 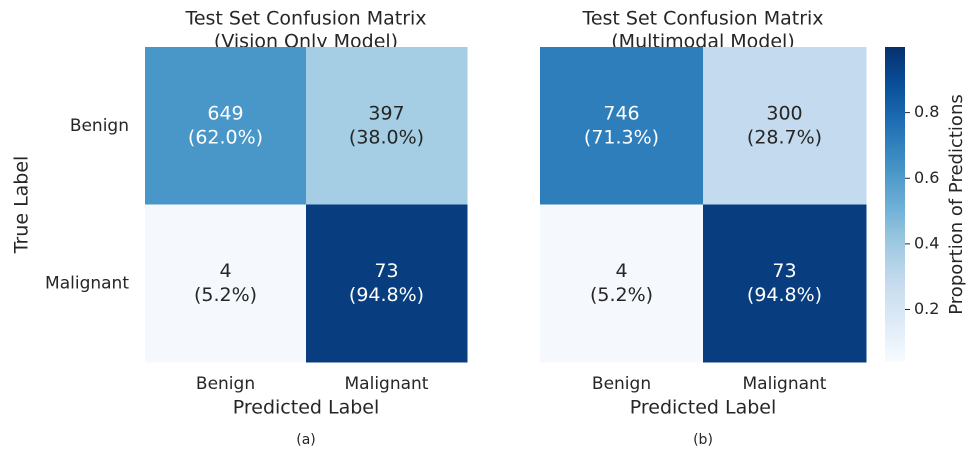 What do you see at coordinates (386, 113) in the screenshot?
I see `cell-count: 397` at bounding box center [386, 113].